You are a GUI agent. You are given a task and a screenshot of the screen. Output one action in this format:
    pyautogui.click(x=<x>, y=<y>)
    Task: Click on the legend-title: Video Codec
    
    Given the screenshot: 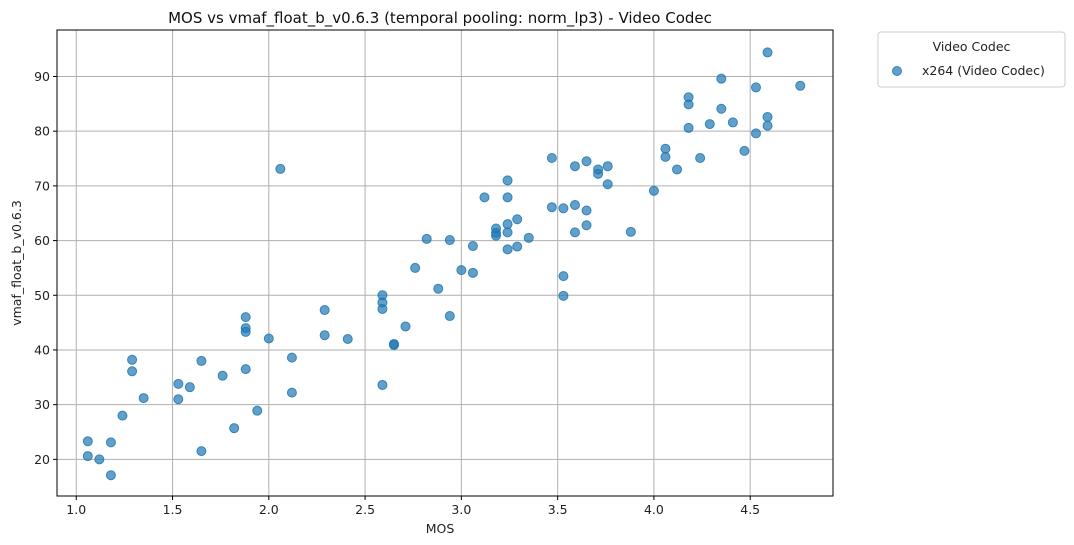 What is the action you would take?
    pyautogui.click(x=972, y=46)
    